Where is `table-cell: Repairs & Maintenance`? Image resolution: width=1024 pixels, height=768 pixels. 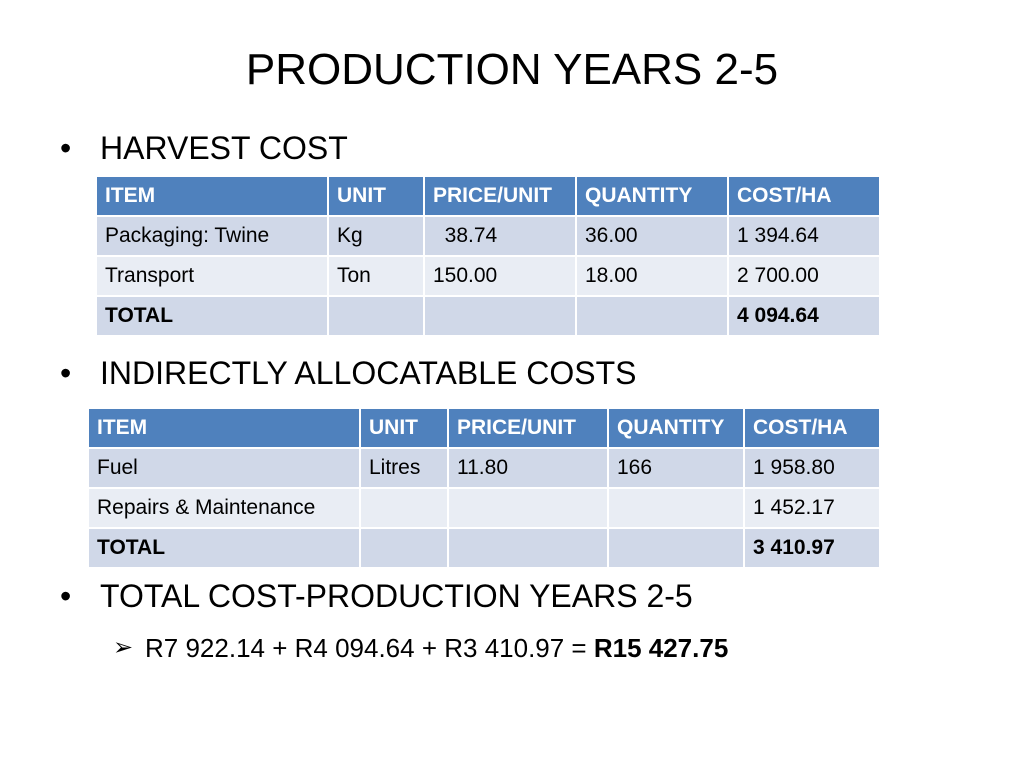
table-cell: Repairs & Maintenance is located at coordinates (224, 508).